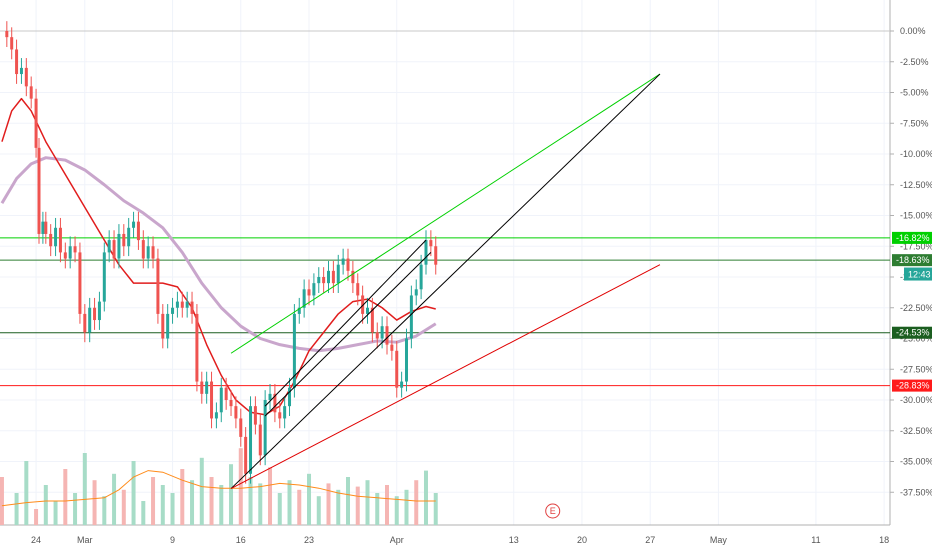  Describe the element at coordinates (918, 274) in the screenshot. I see `countdown-box` at that location.